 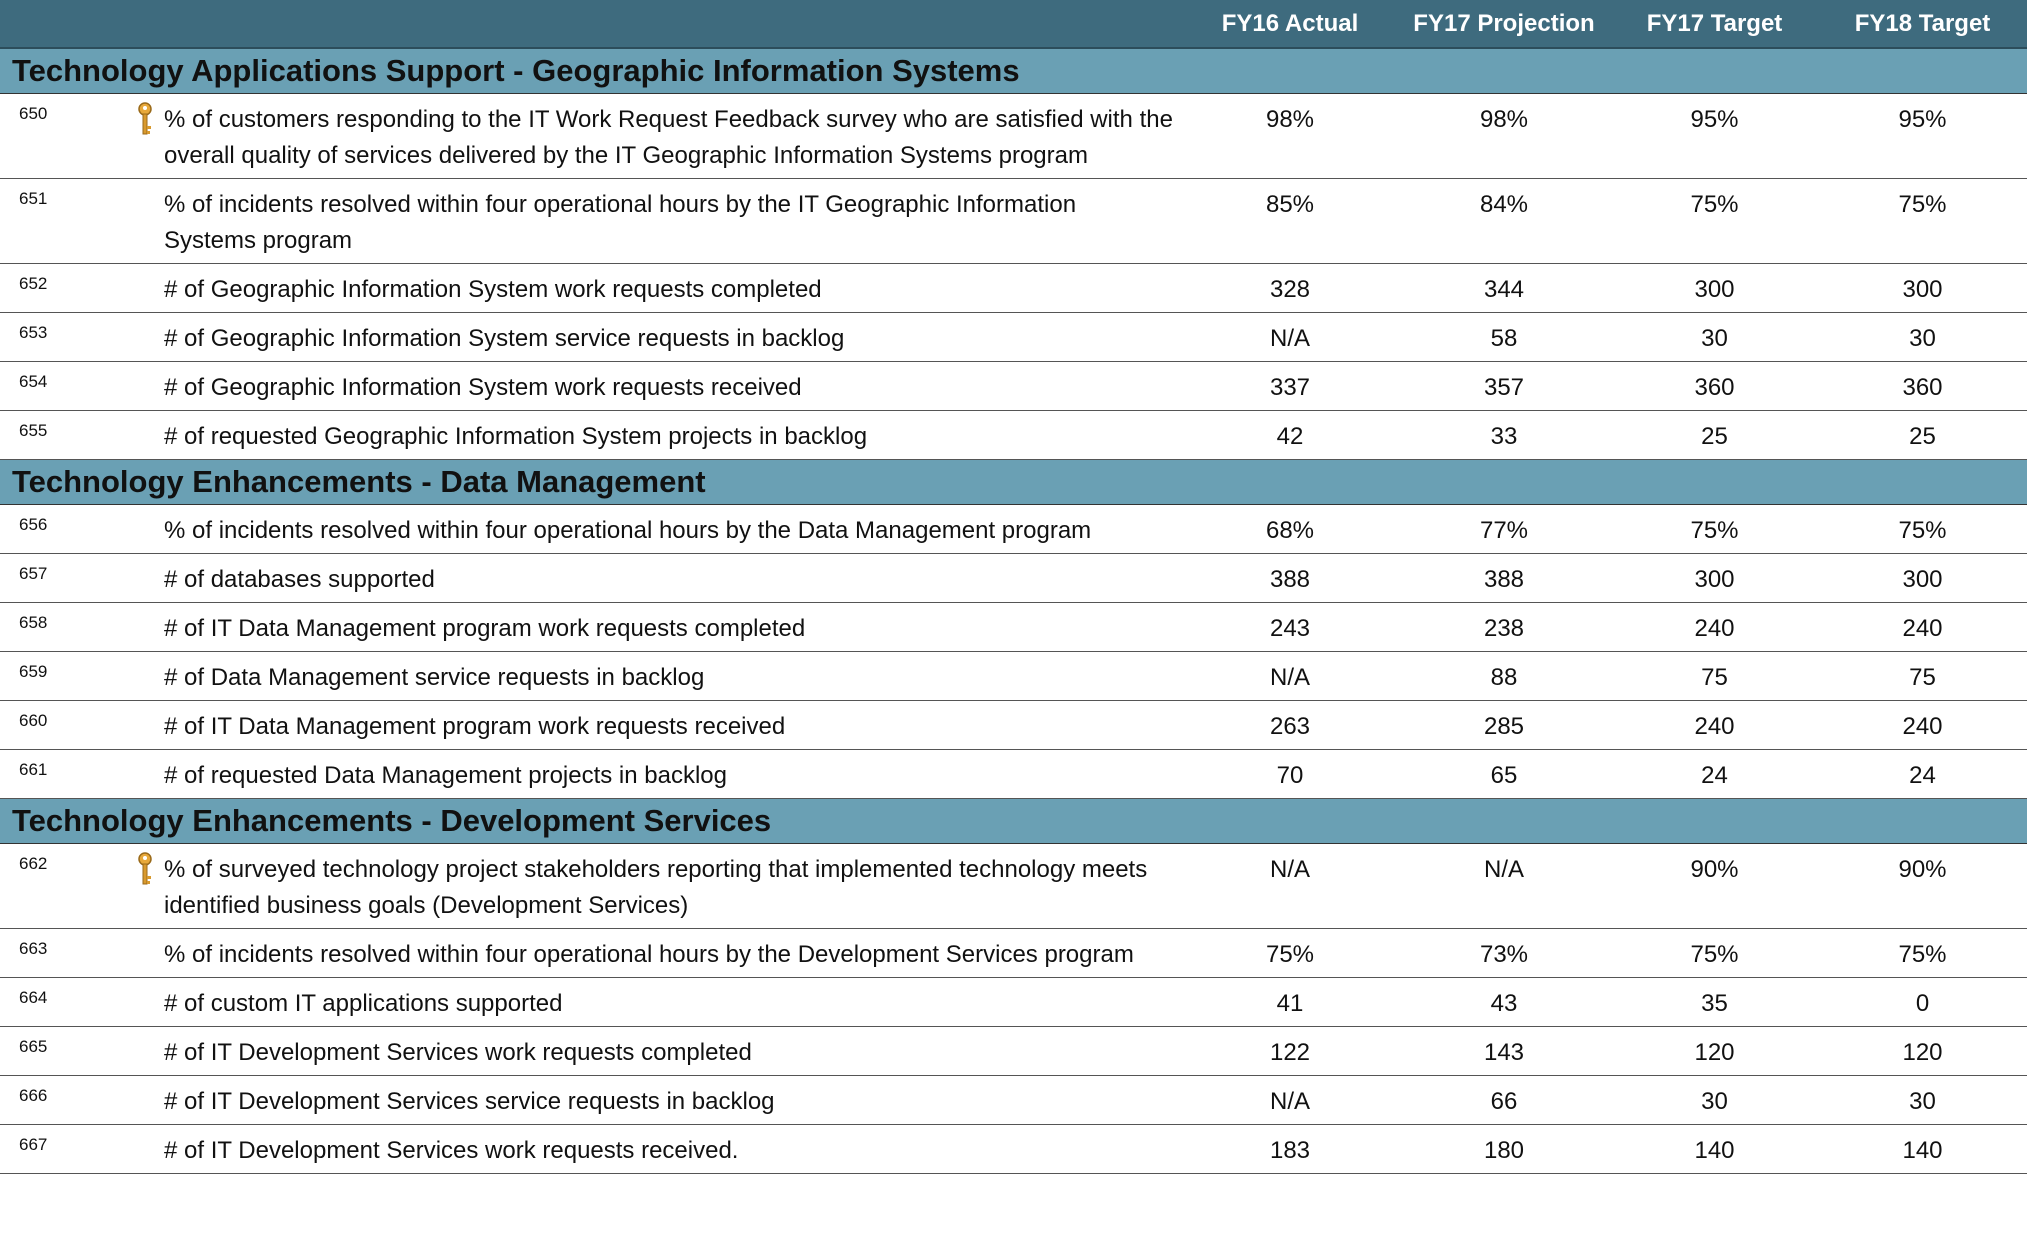 I want to click on row-value: 337, so click(x=1290, y=387).